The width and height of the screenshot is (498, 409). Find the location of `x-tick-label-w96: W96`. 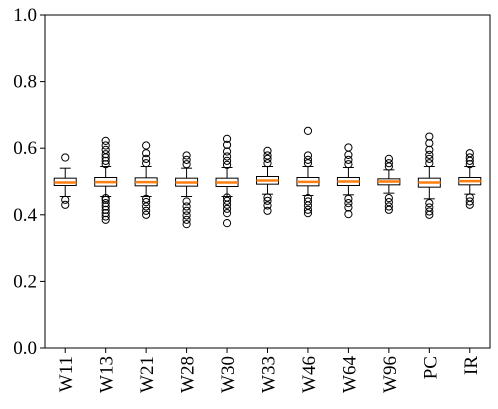

x-tick-label-w96: W96 is located at coordinates (390, 374).